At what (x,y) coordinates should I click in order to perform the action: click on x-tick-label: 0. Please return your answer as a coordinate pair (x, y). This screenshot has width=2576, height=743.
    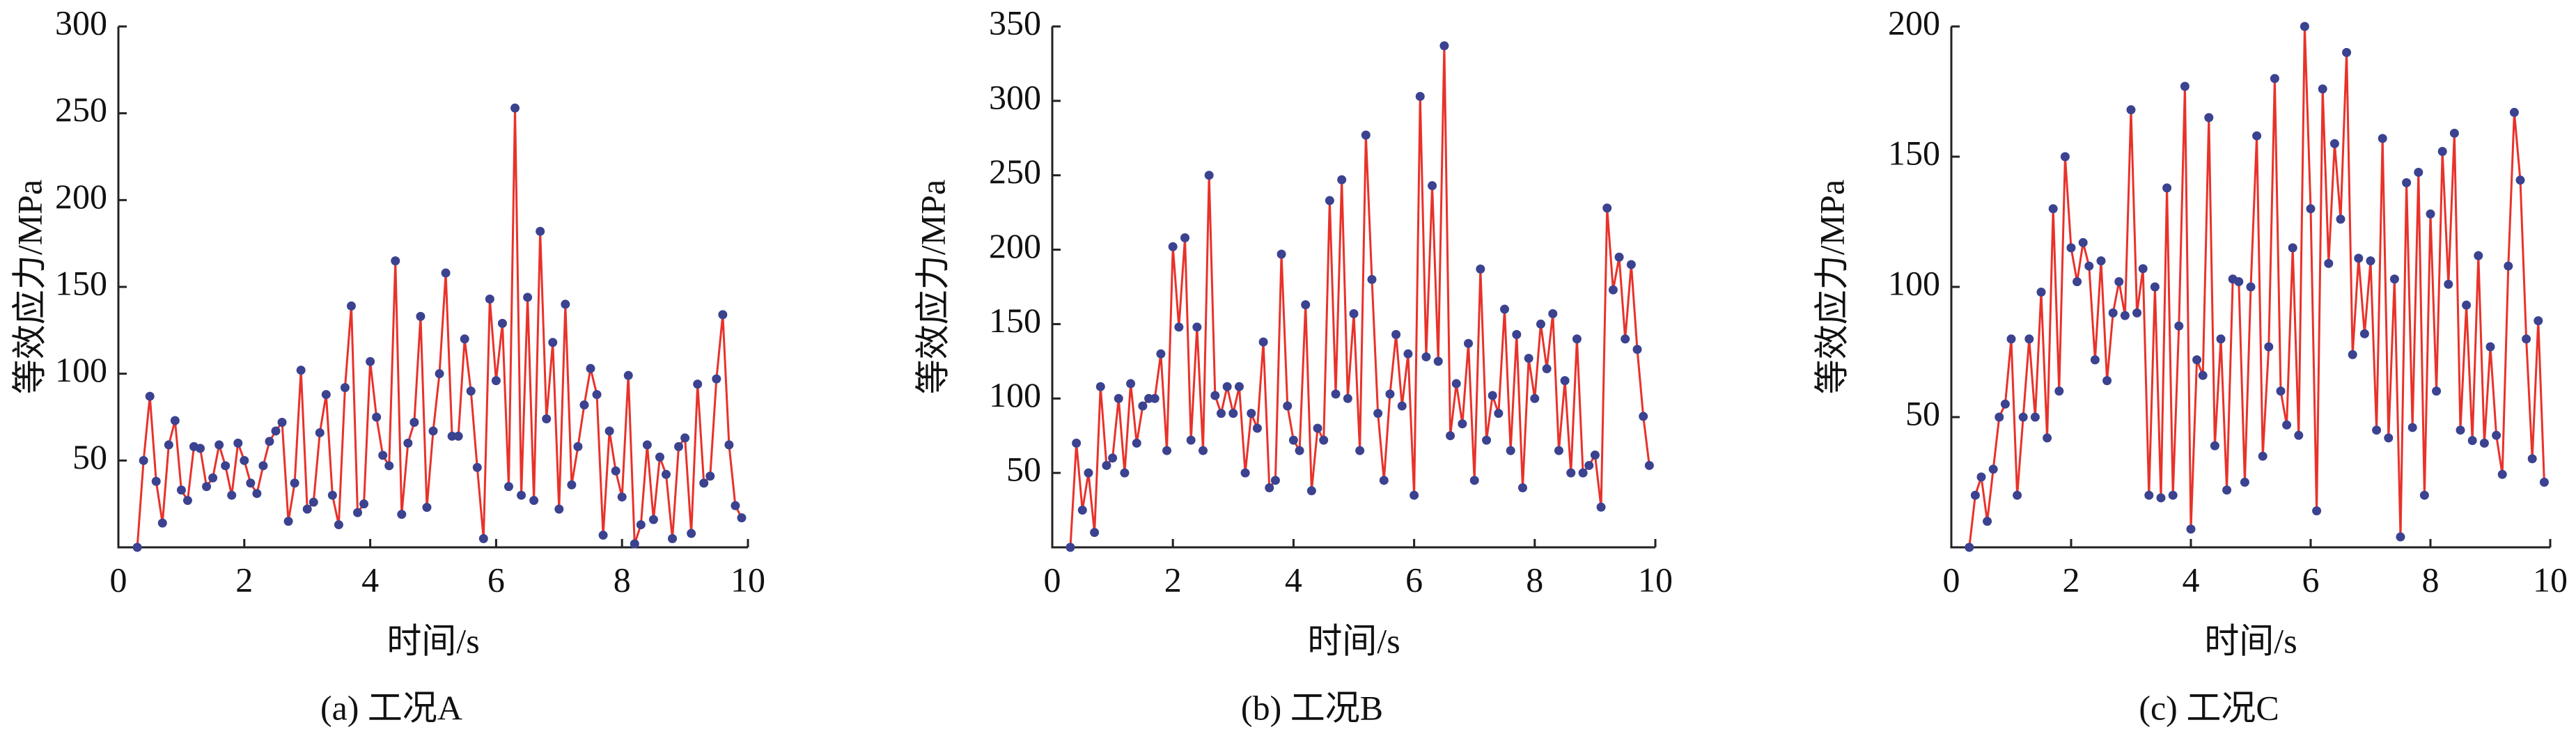
    Looking at the image, I should click on (1951, 579).